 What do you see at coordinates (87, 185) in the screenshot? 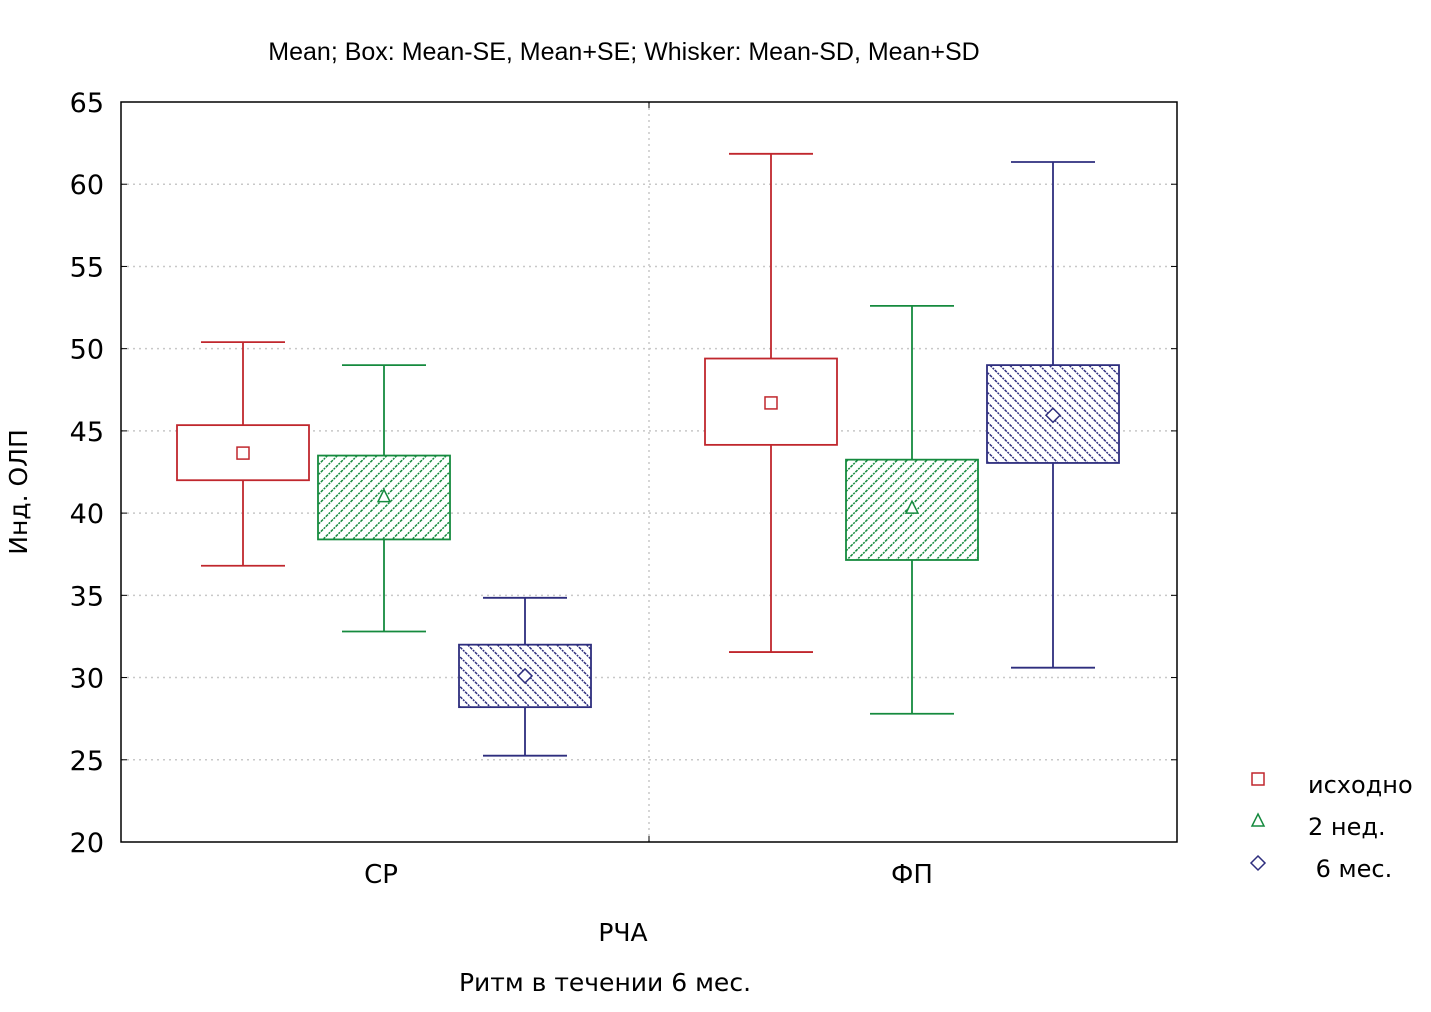
I see `y-tick-label: 60` at bounding box center [87, 185].